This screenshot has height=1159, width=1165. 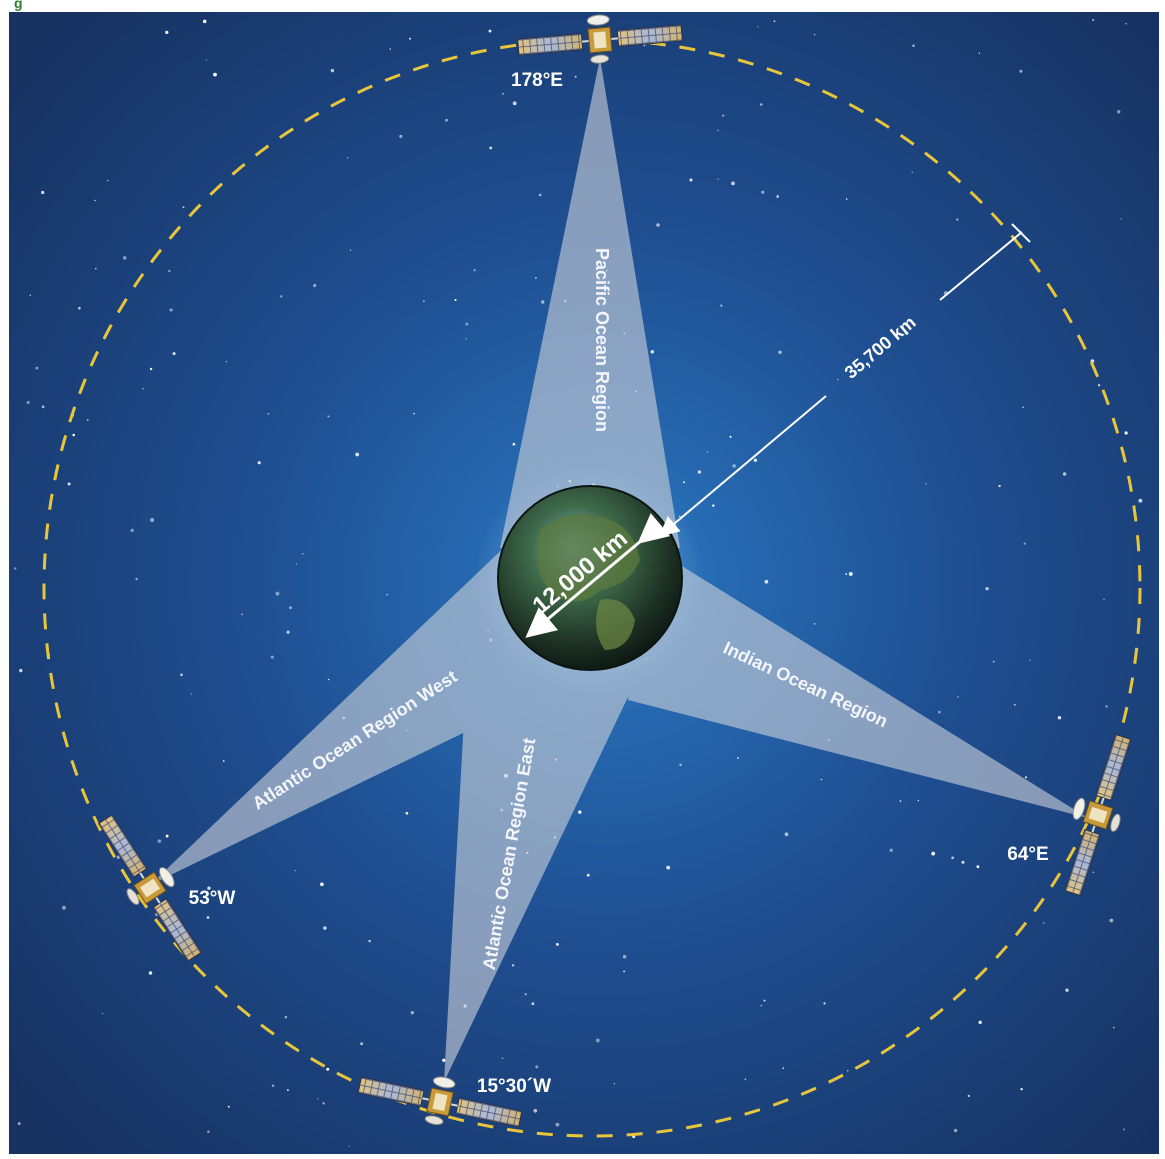 What do you see at coordinates (514, 1086) in the screenshot?
I see `satellite-aor-east-label: 15°30´W` at bounding box center [514, 1086].